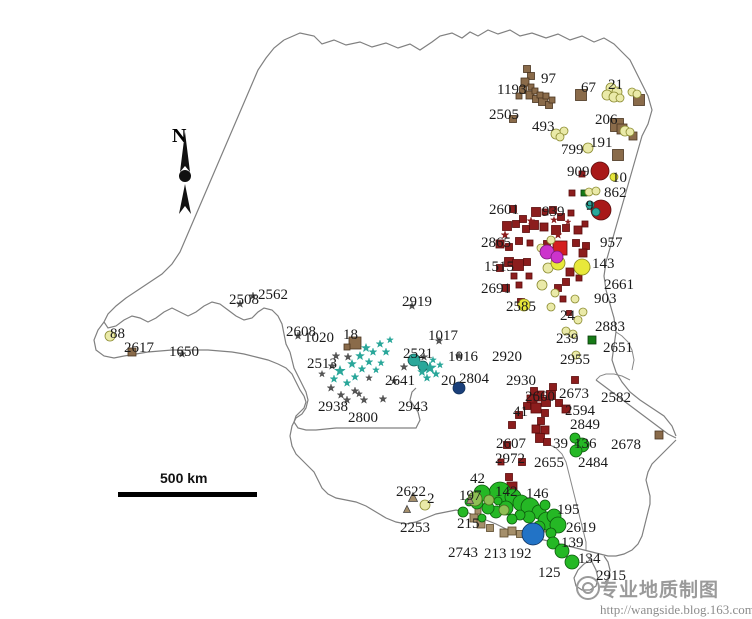 The image size is (752, 619). I want to click on map-label-2582: 2582, so click(616, 398).